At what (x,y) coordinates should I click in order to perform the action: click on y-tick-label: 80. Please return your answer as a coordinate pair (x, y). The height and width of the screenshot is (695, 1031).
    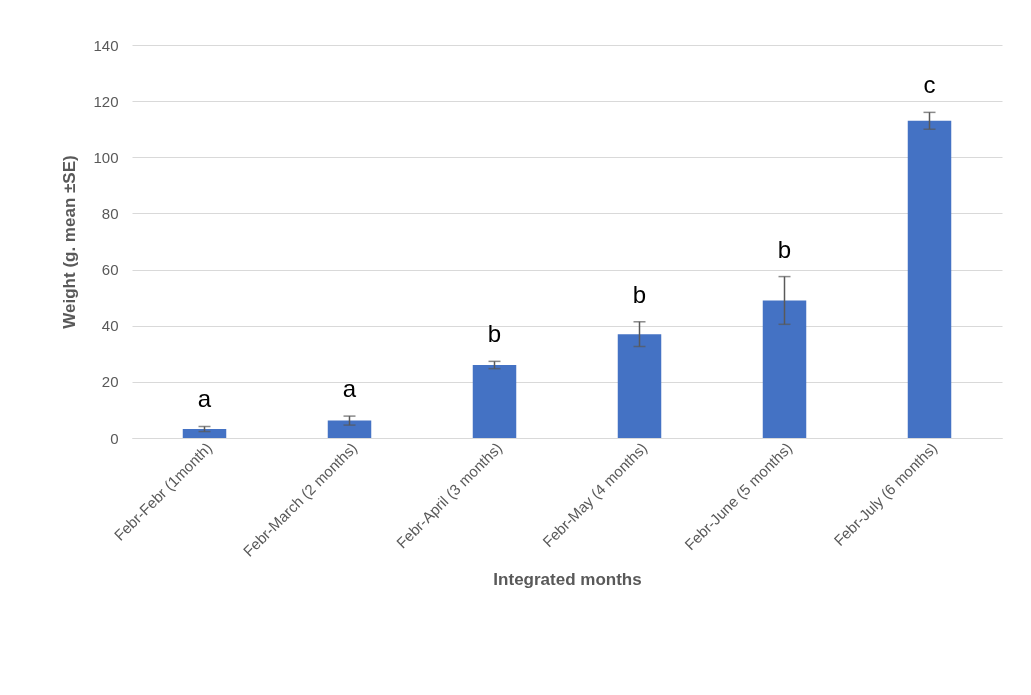
    Looking at the image, I should click on (110, 213).